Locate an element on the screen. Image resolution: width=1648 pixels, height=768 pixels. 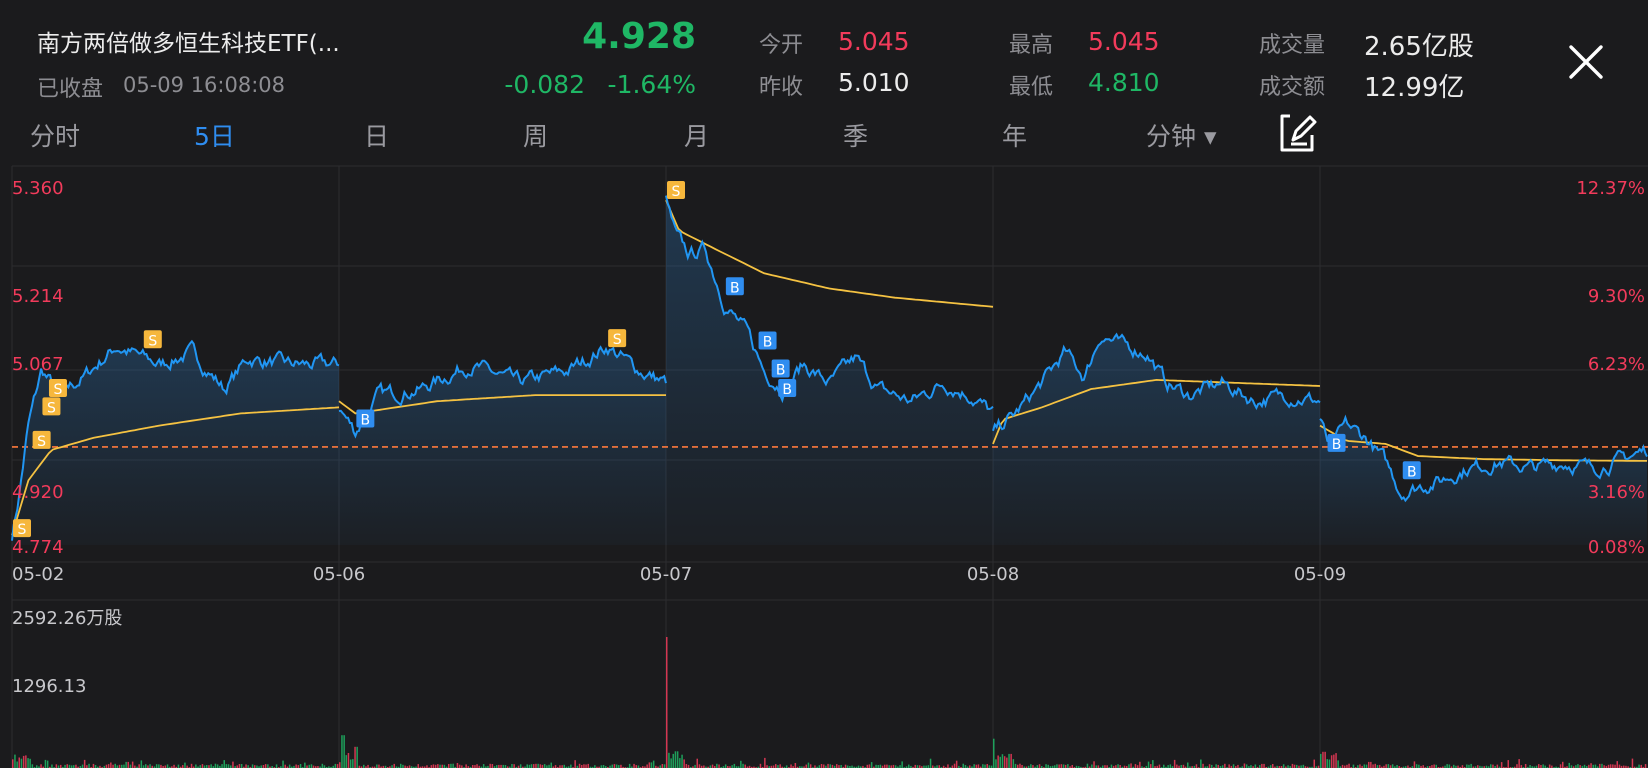
y-left-tick: 5.360 is located at coordinates (38, 188).